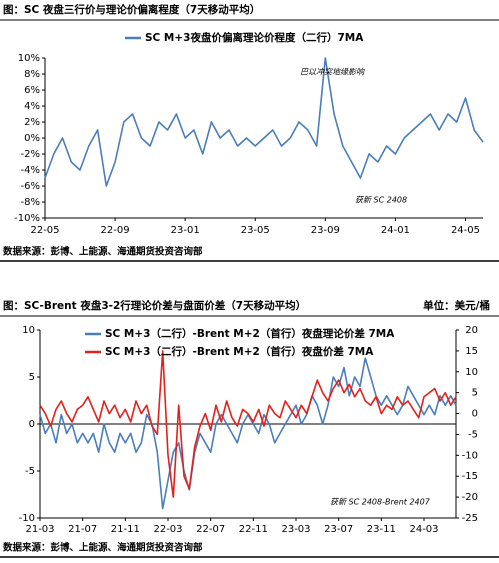 The height and width of the screenshot is (563, 499). I want to click on y-tick-label: 0%, so click(32, 138).